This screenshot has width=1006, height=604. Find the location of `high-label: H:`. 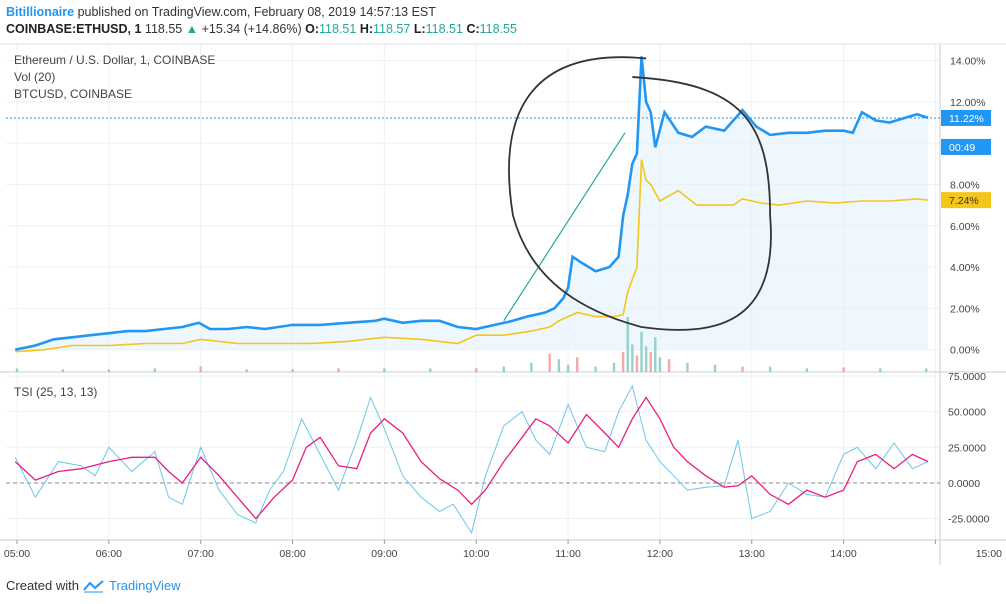

high-label: H: is located at coordinates (366, 29).